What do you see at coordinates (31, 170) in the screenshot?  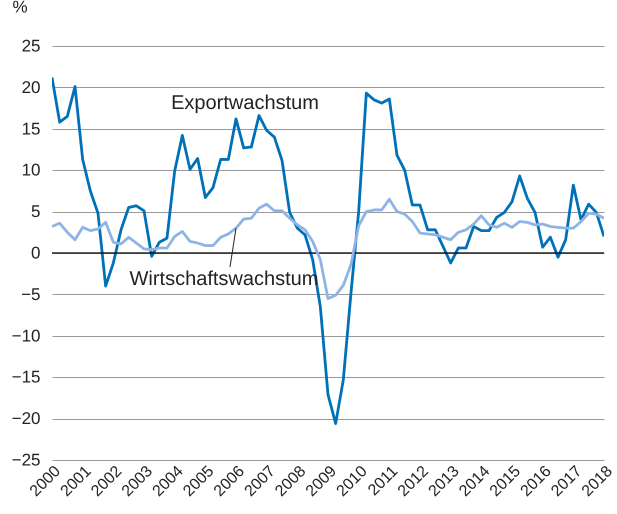 I see `y-tick-label: 10` at bounding box center [31, 170].